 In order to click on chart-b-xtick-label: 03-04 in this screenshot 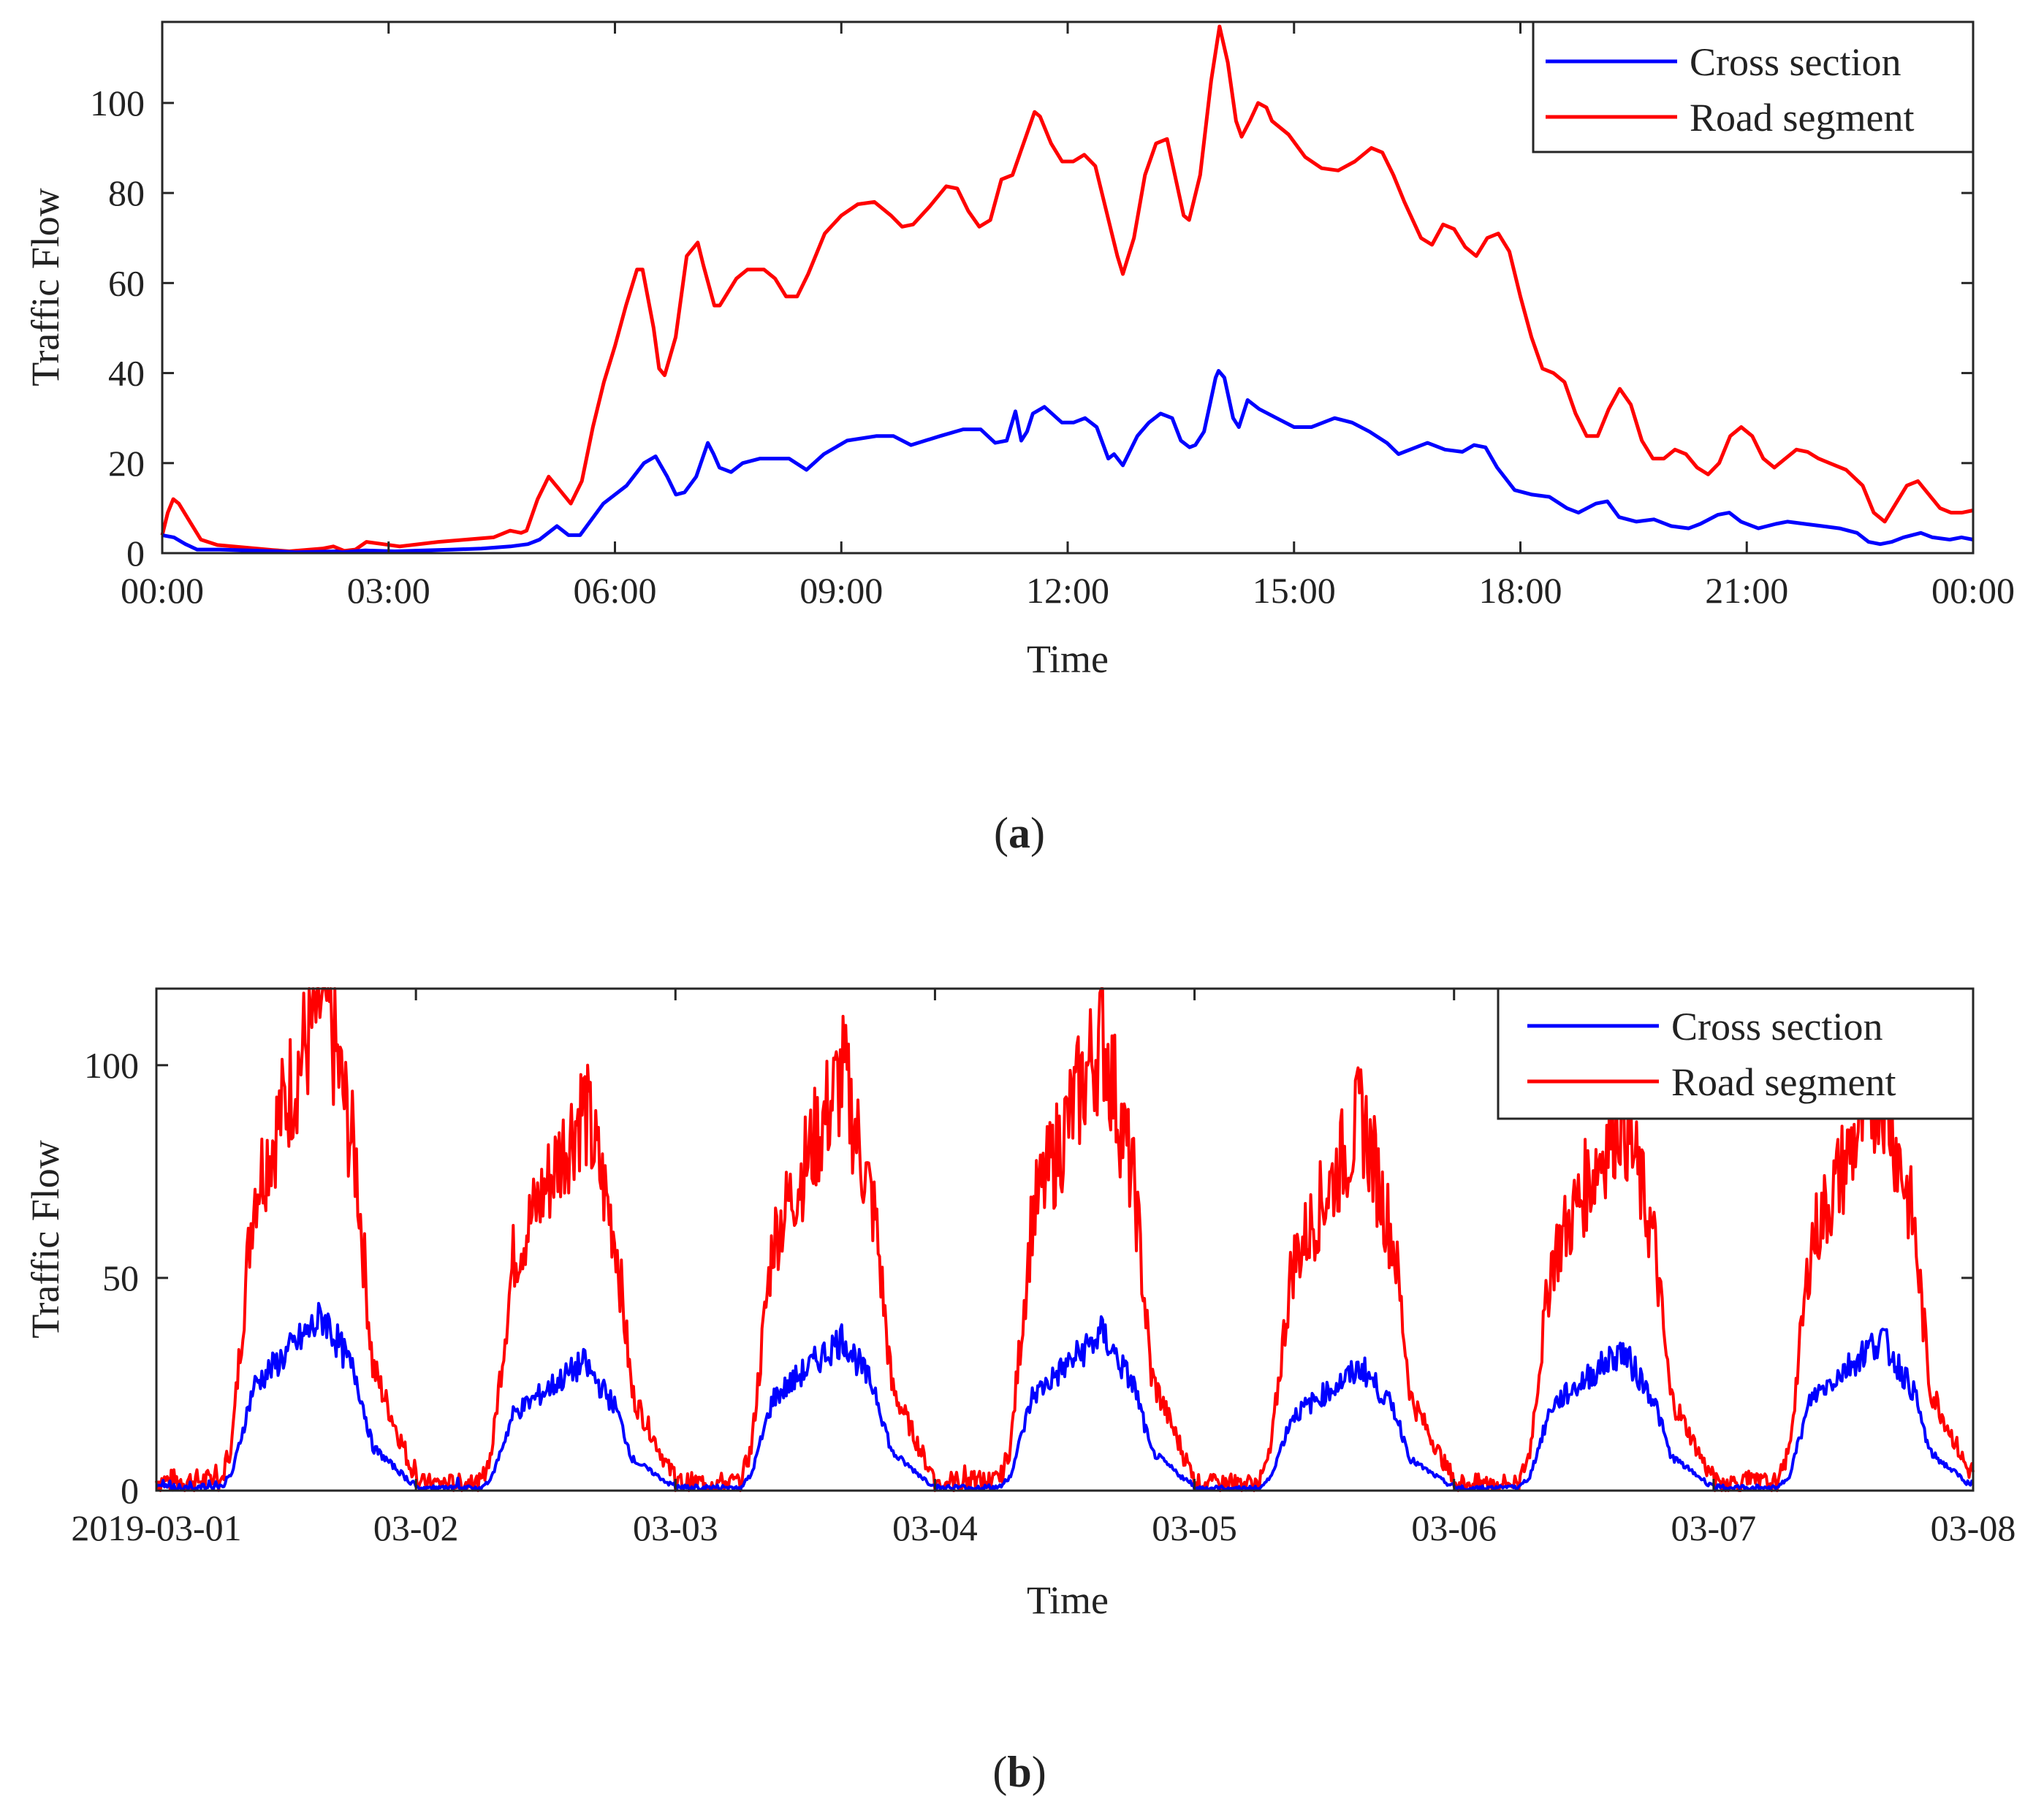, I will do `click(935, 1527)`.